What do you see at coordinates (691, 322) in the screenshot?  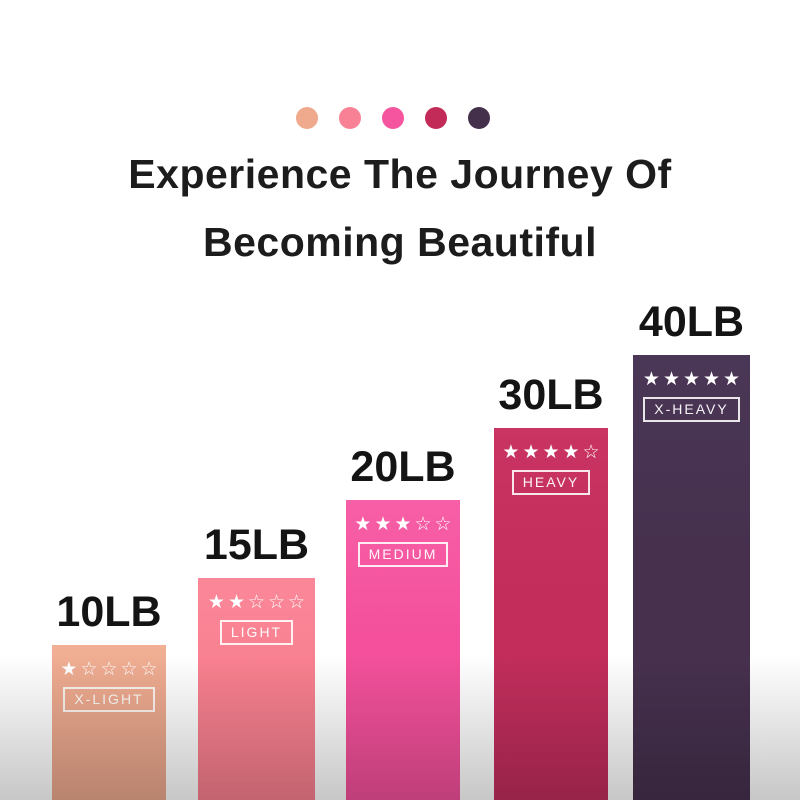 I see `bar-weight-label: 40LB` at bounding box center [691, 322].